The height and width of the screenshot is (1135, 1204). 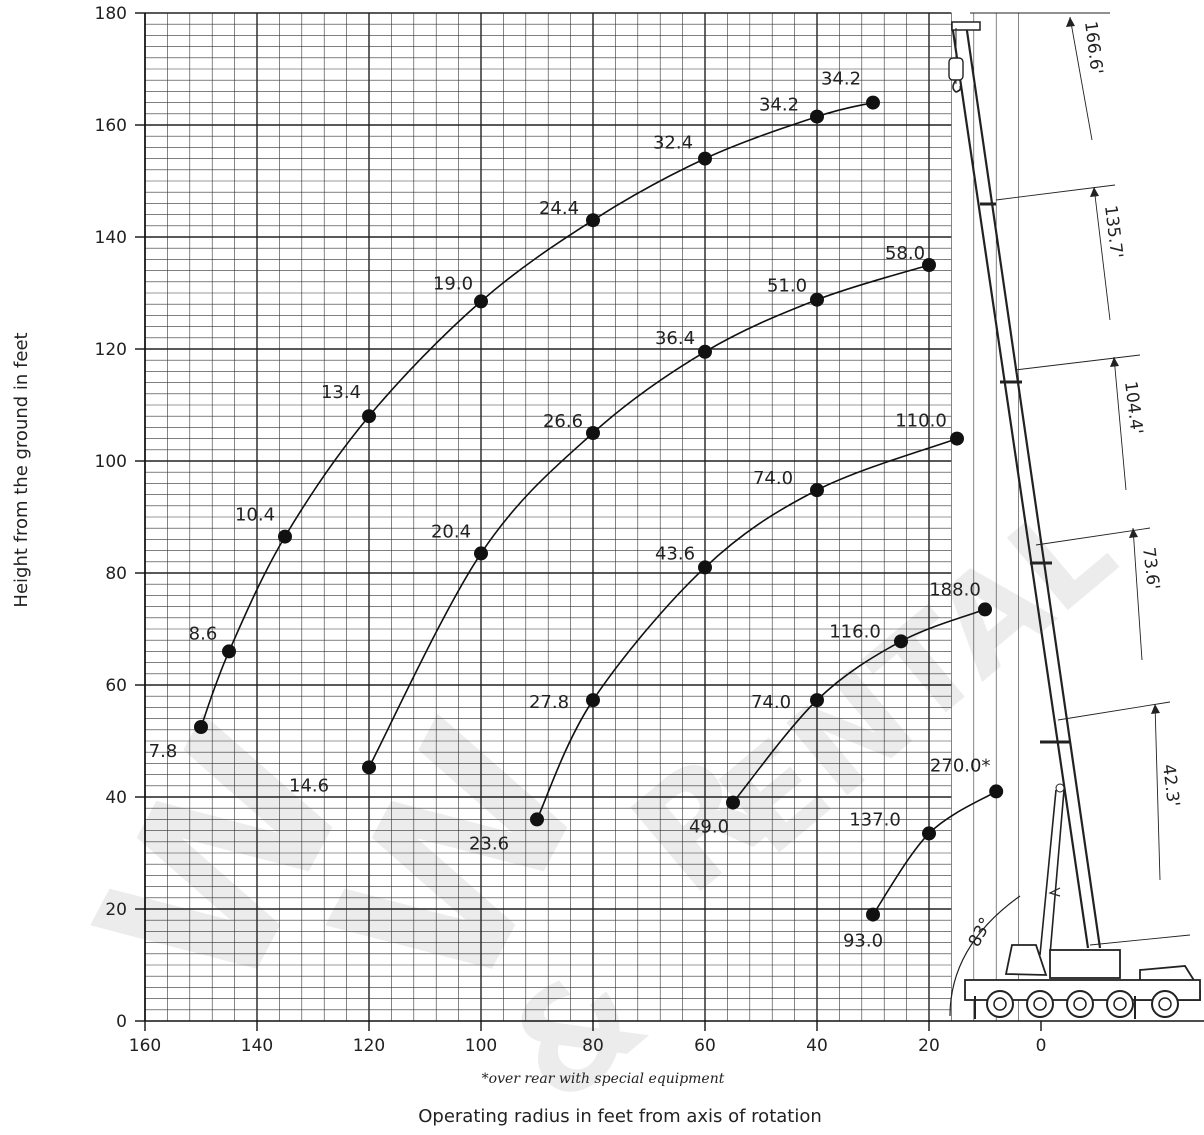 What do you see at coordinates (255, 515) in the screenshot?
I see `point-label: 10.4` at bounding box center [255, 515].